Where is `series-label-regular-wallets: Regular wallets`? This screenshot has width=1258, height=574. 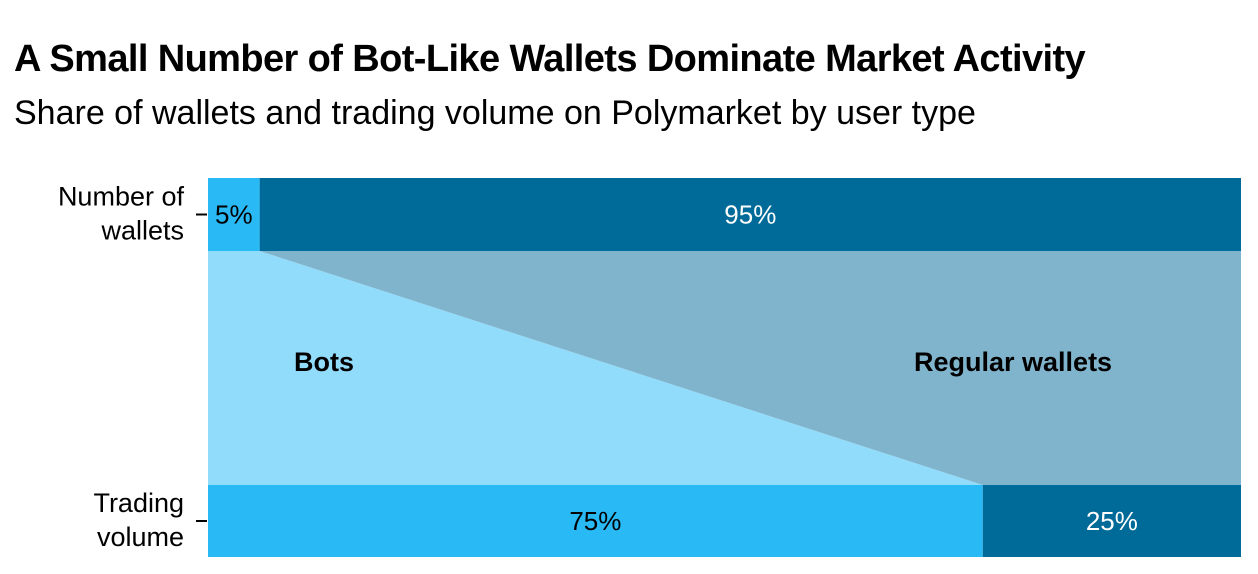
series-label-regular-wallets: Regular wallets is located at coordinates (1013, 362).